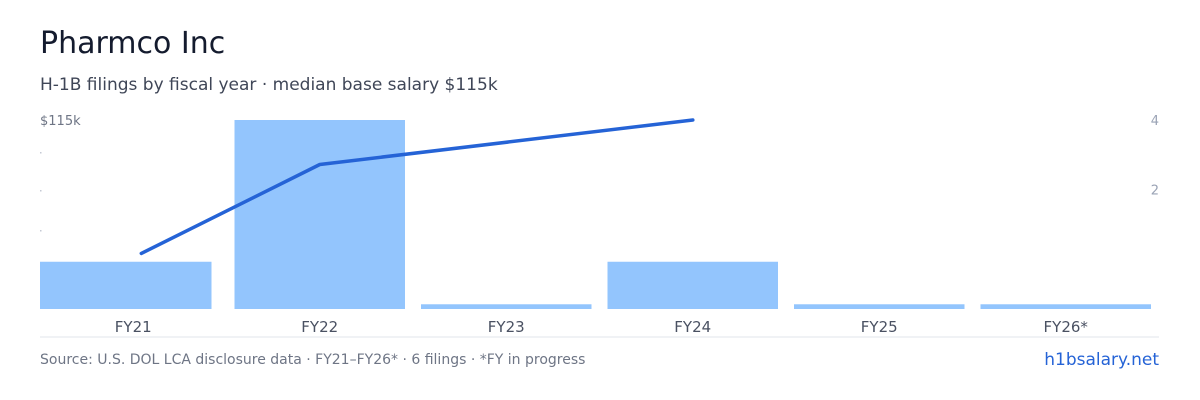 This screenshot has width=1200, height=400. What do you see at coordinates (1065, 306) in the screenshot?
I see `bar-fy26-star` at bounding box center [1065, 306].